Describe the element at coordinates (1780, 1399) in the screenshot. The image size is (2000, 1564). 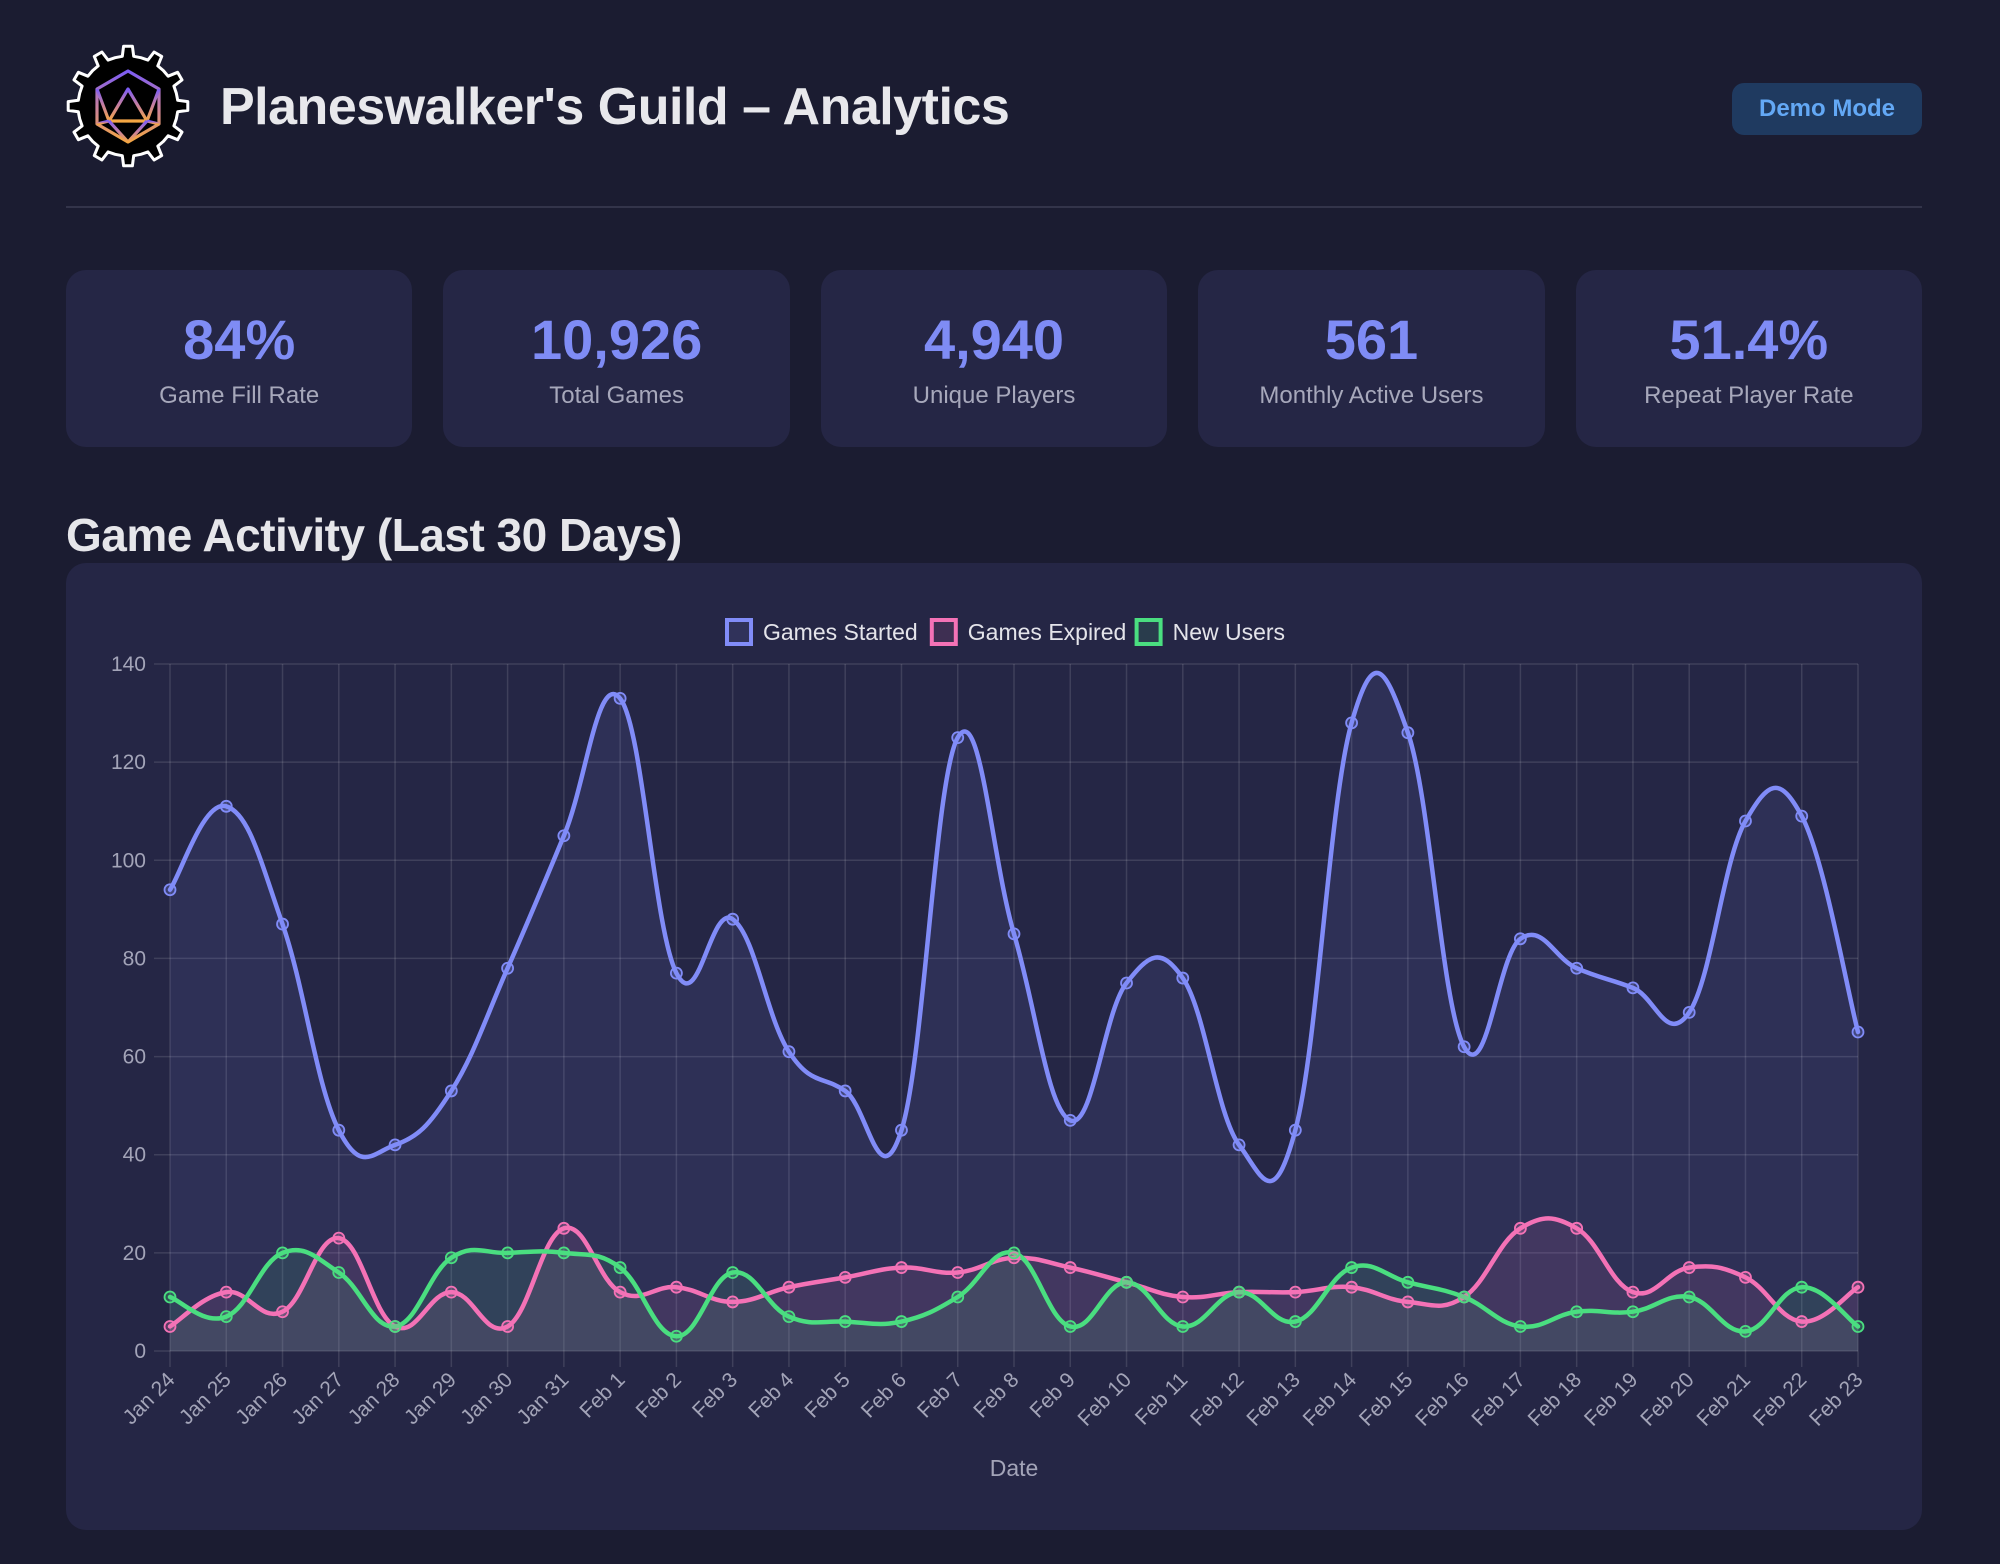
I see `x-tick-label: Feb 22` at that location.